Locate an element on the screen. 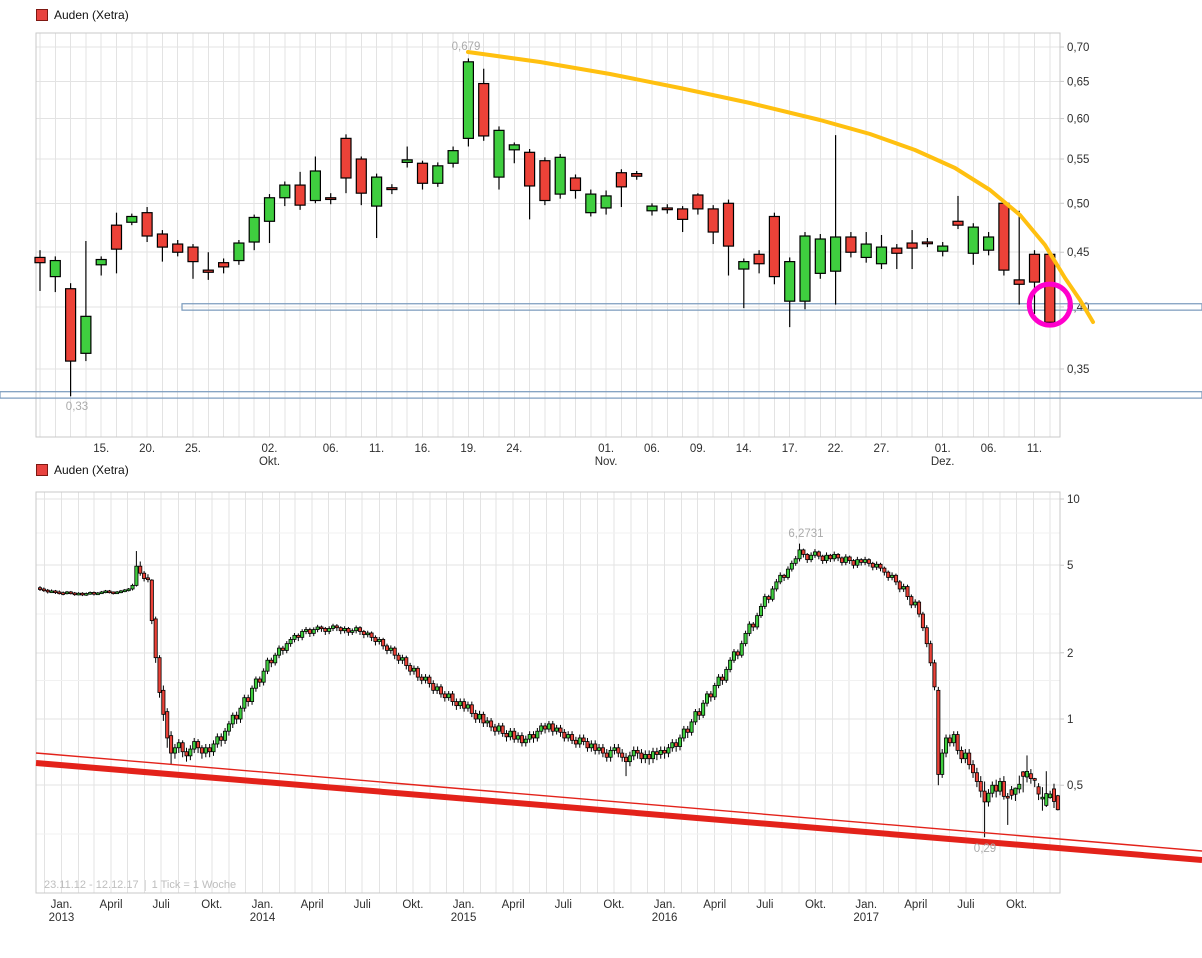 This screenshot has height=958, width=1202. daily-high-annotation: 0,679 is located at coordinates (466, 47).